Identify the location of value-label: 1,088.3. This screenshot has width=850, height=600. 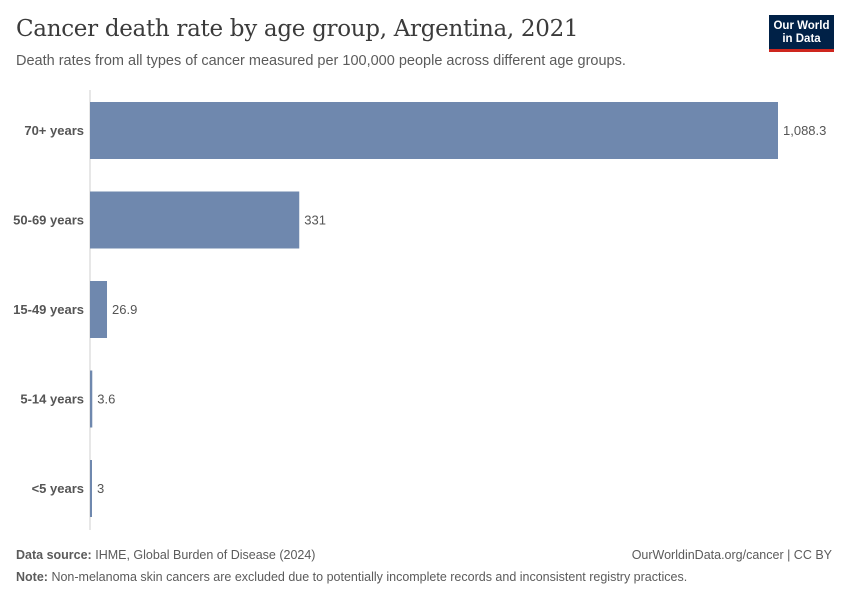
(804, 130).